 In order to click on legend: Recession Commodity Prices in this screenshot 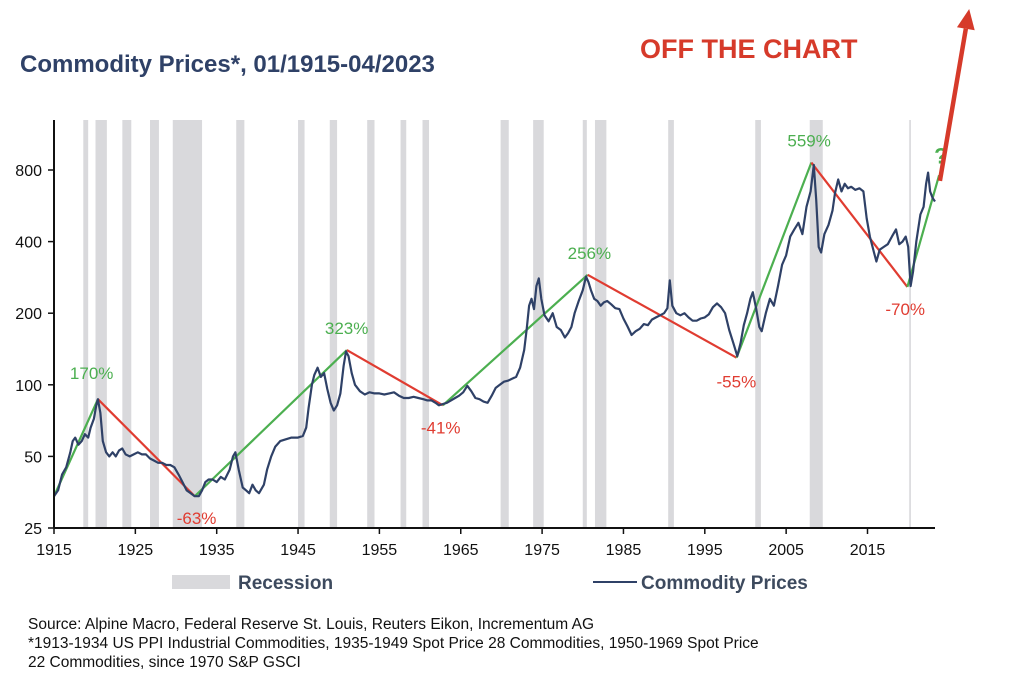, I will do `click(490, 583)`.